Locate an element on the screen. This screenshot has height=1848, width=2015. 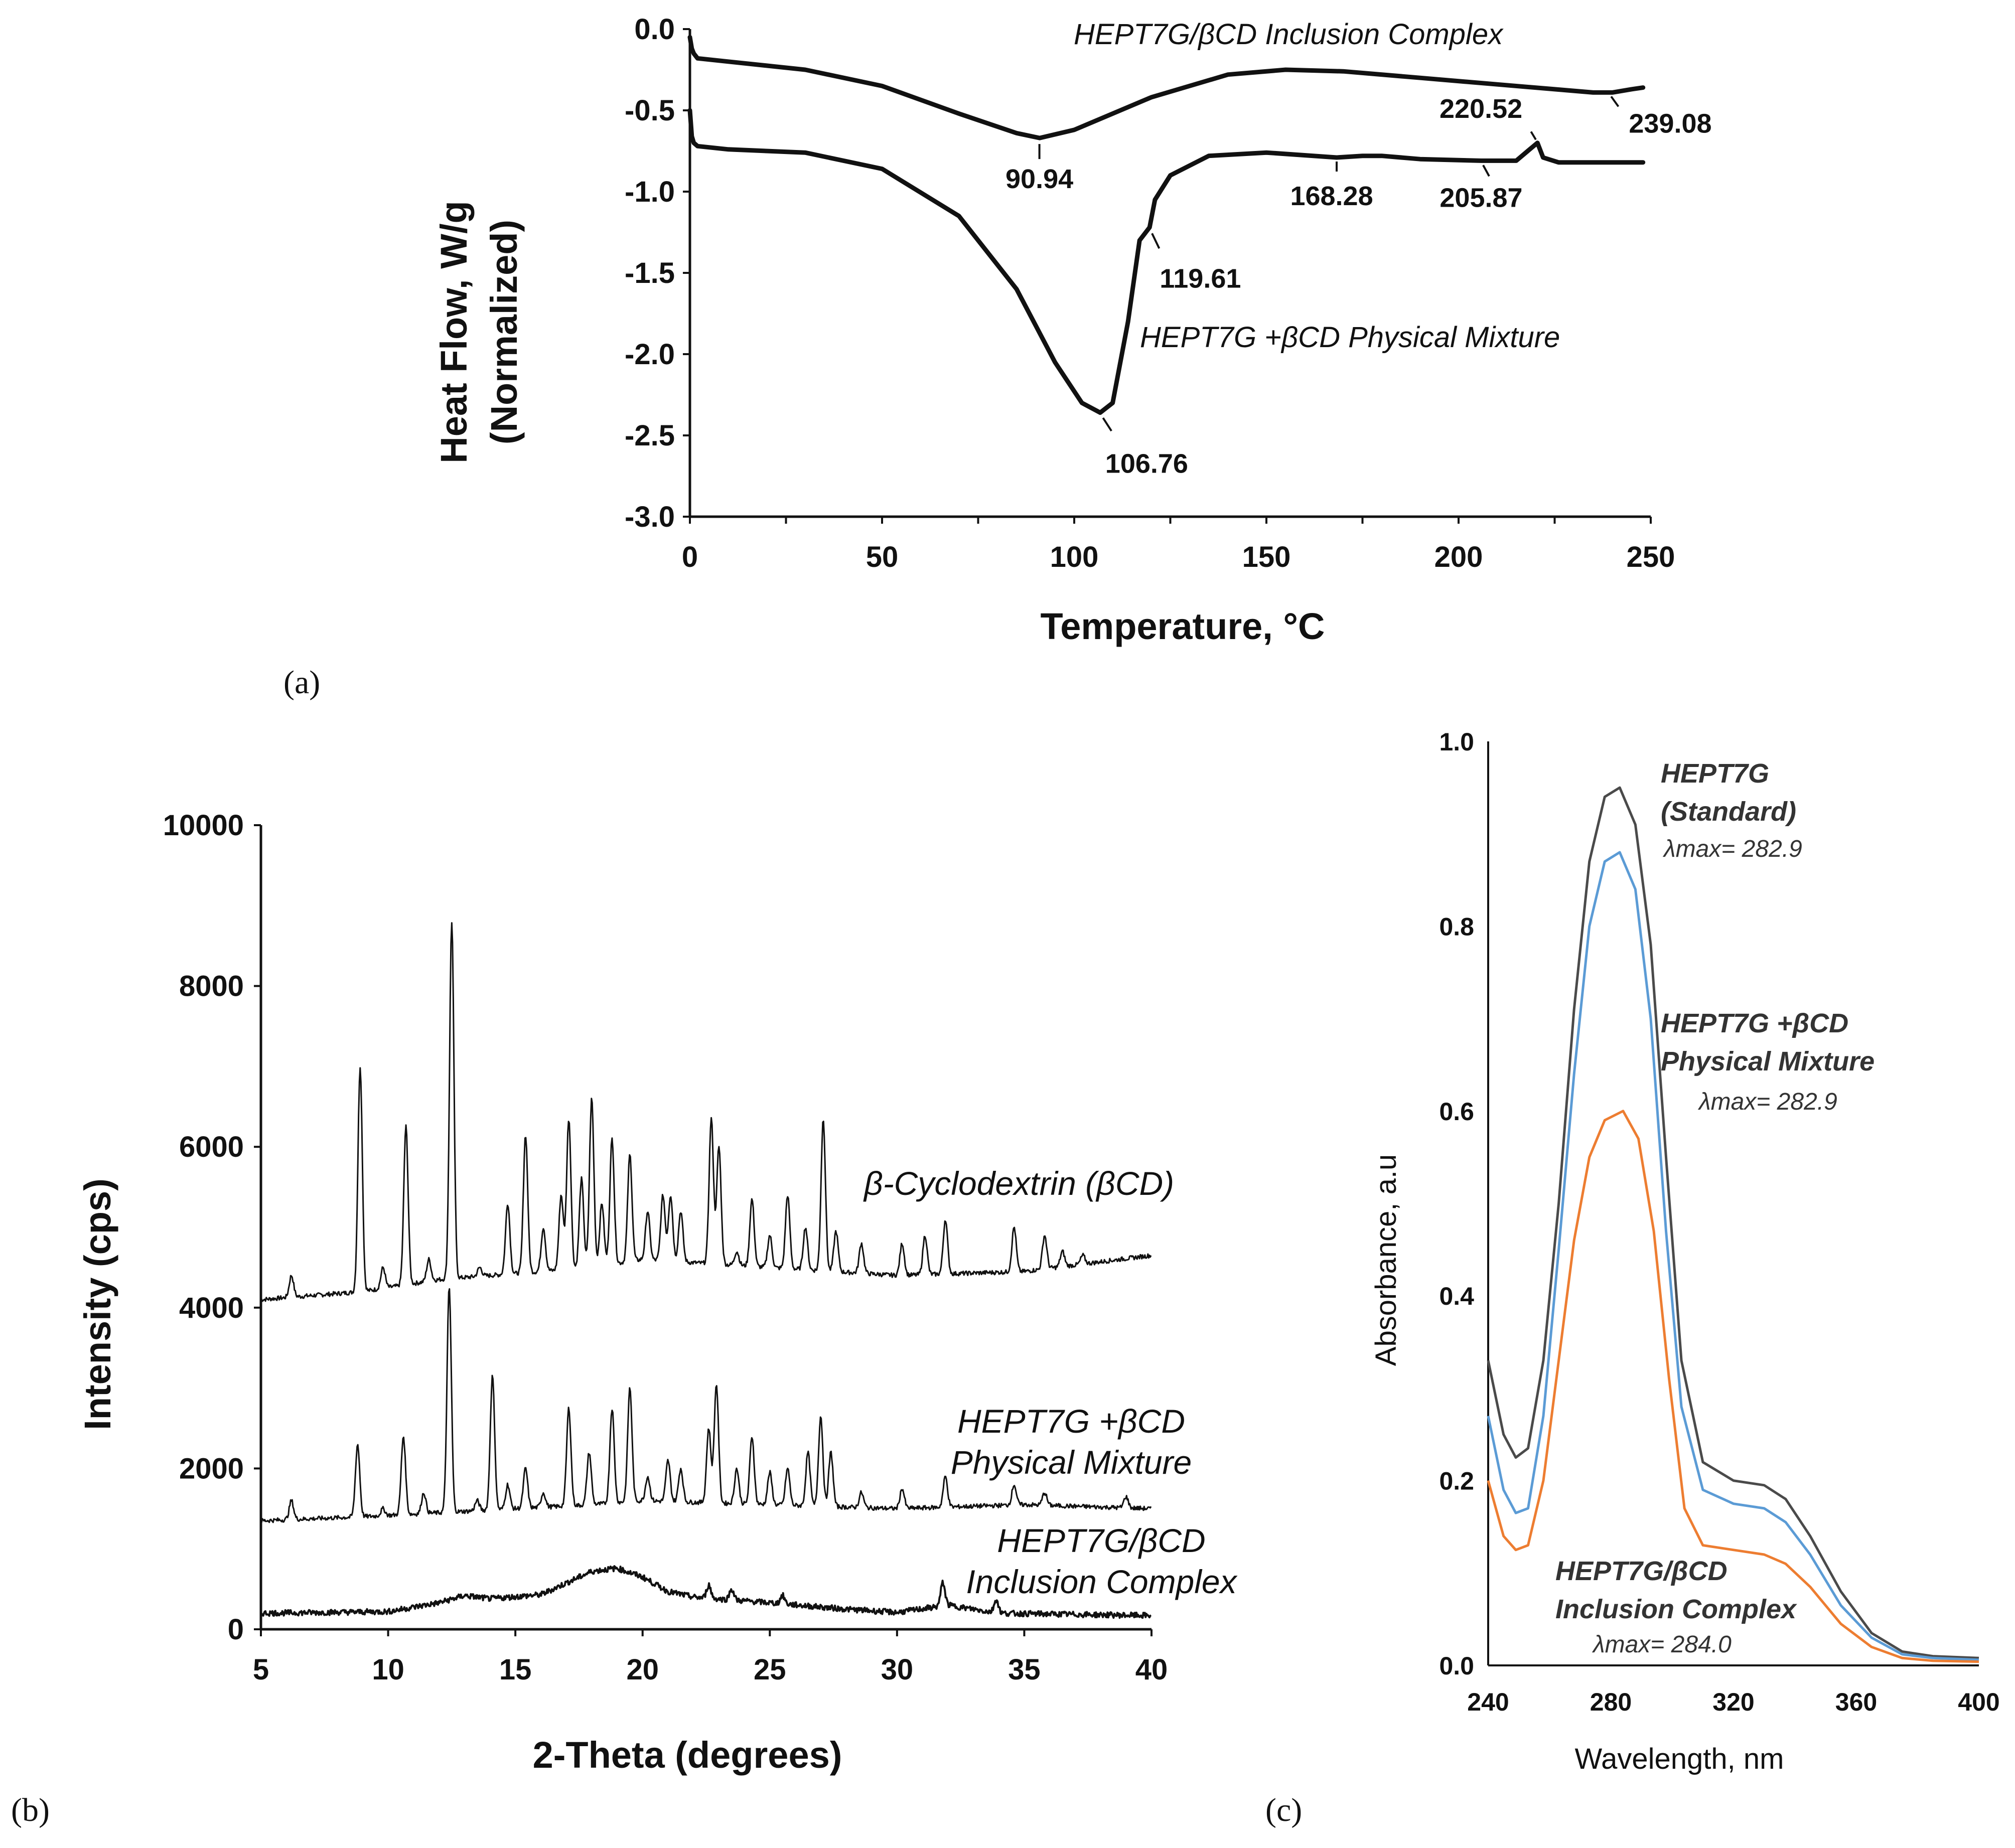
dsc-x-tick-label: 200 is located at coordinates (1459, 557).